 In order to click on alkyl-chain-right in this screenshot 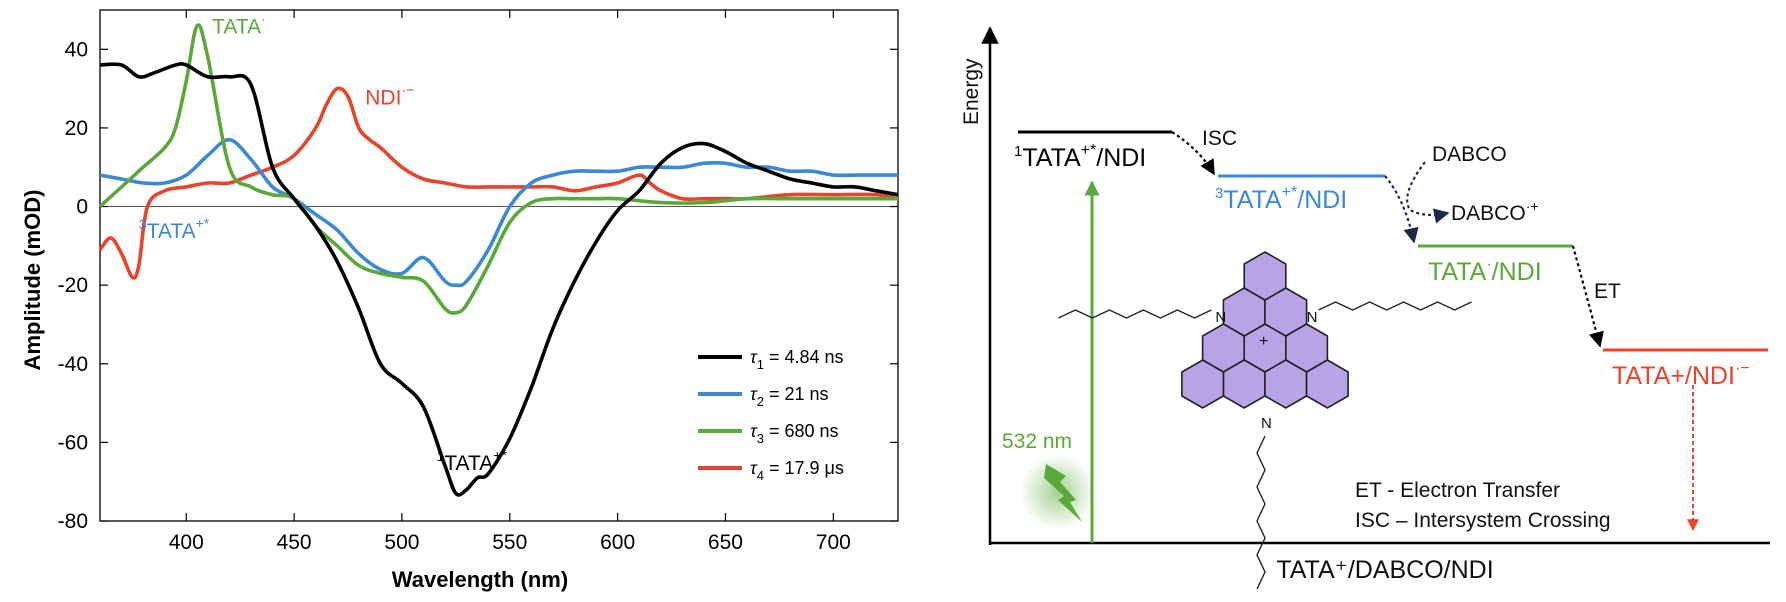, I will do `click(1395, 306)`.